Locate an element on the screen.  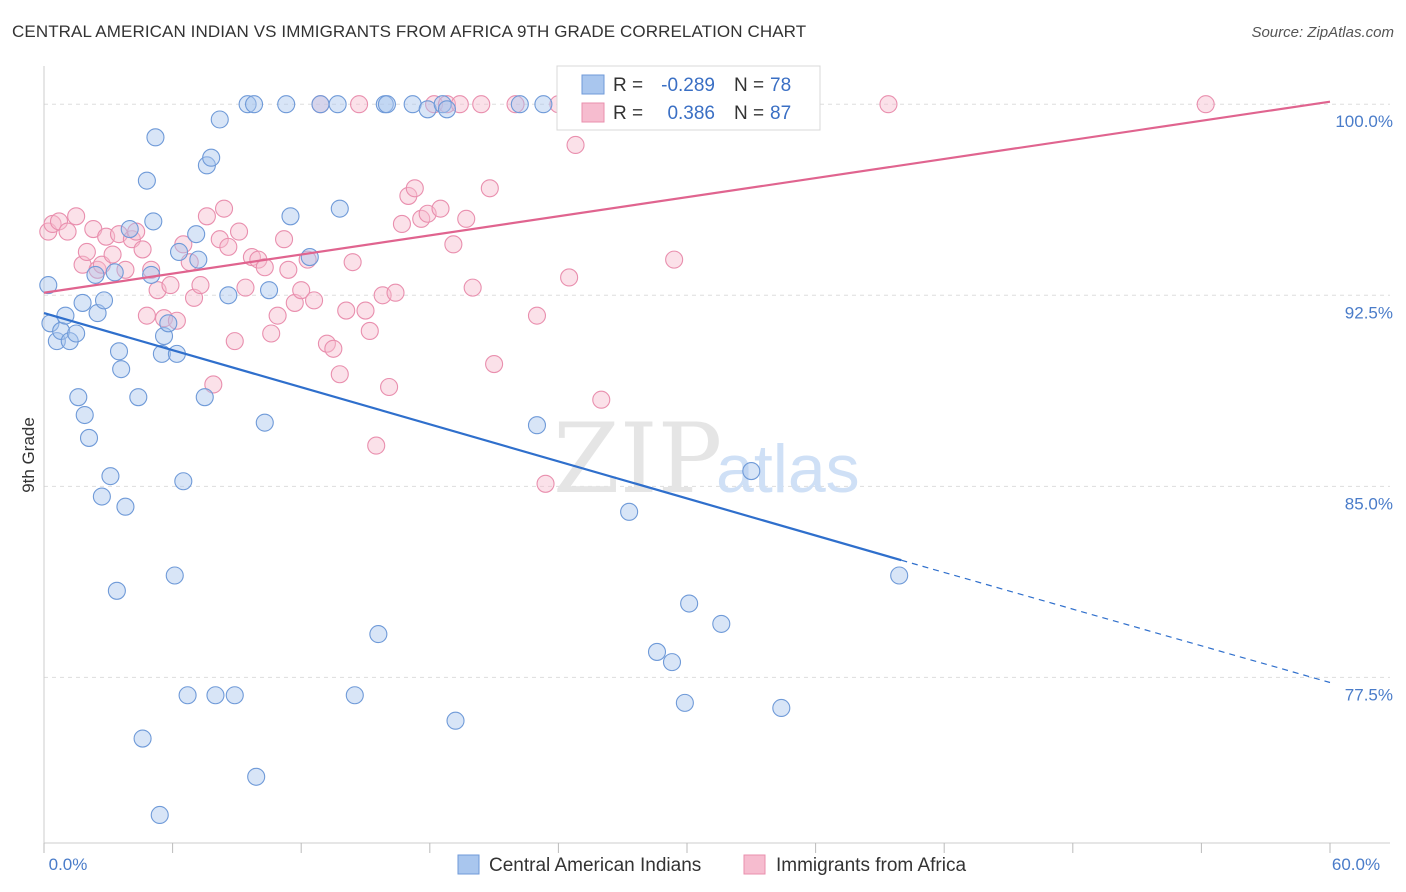
y-tick-label-0: 100.0% is located at coordinates (1364, 121).